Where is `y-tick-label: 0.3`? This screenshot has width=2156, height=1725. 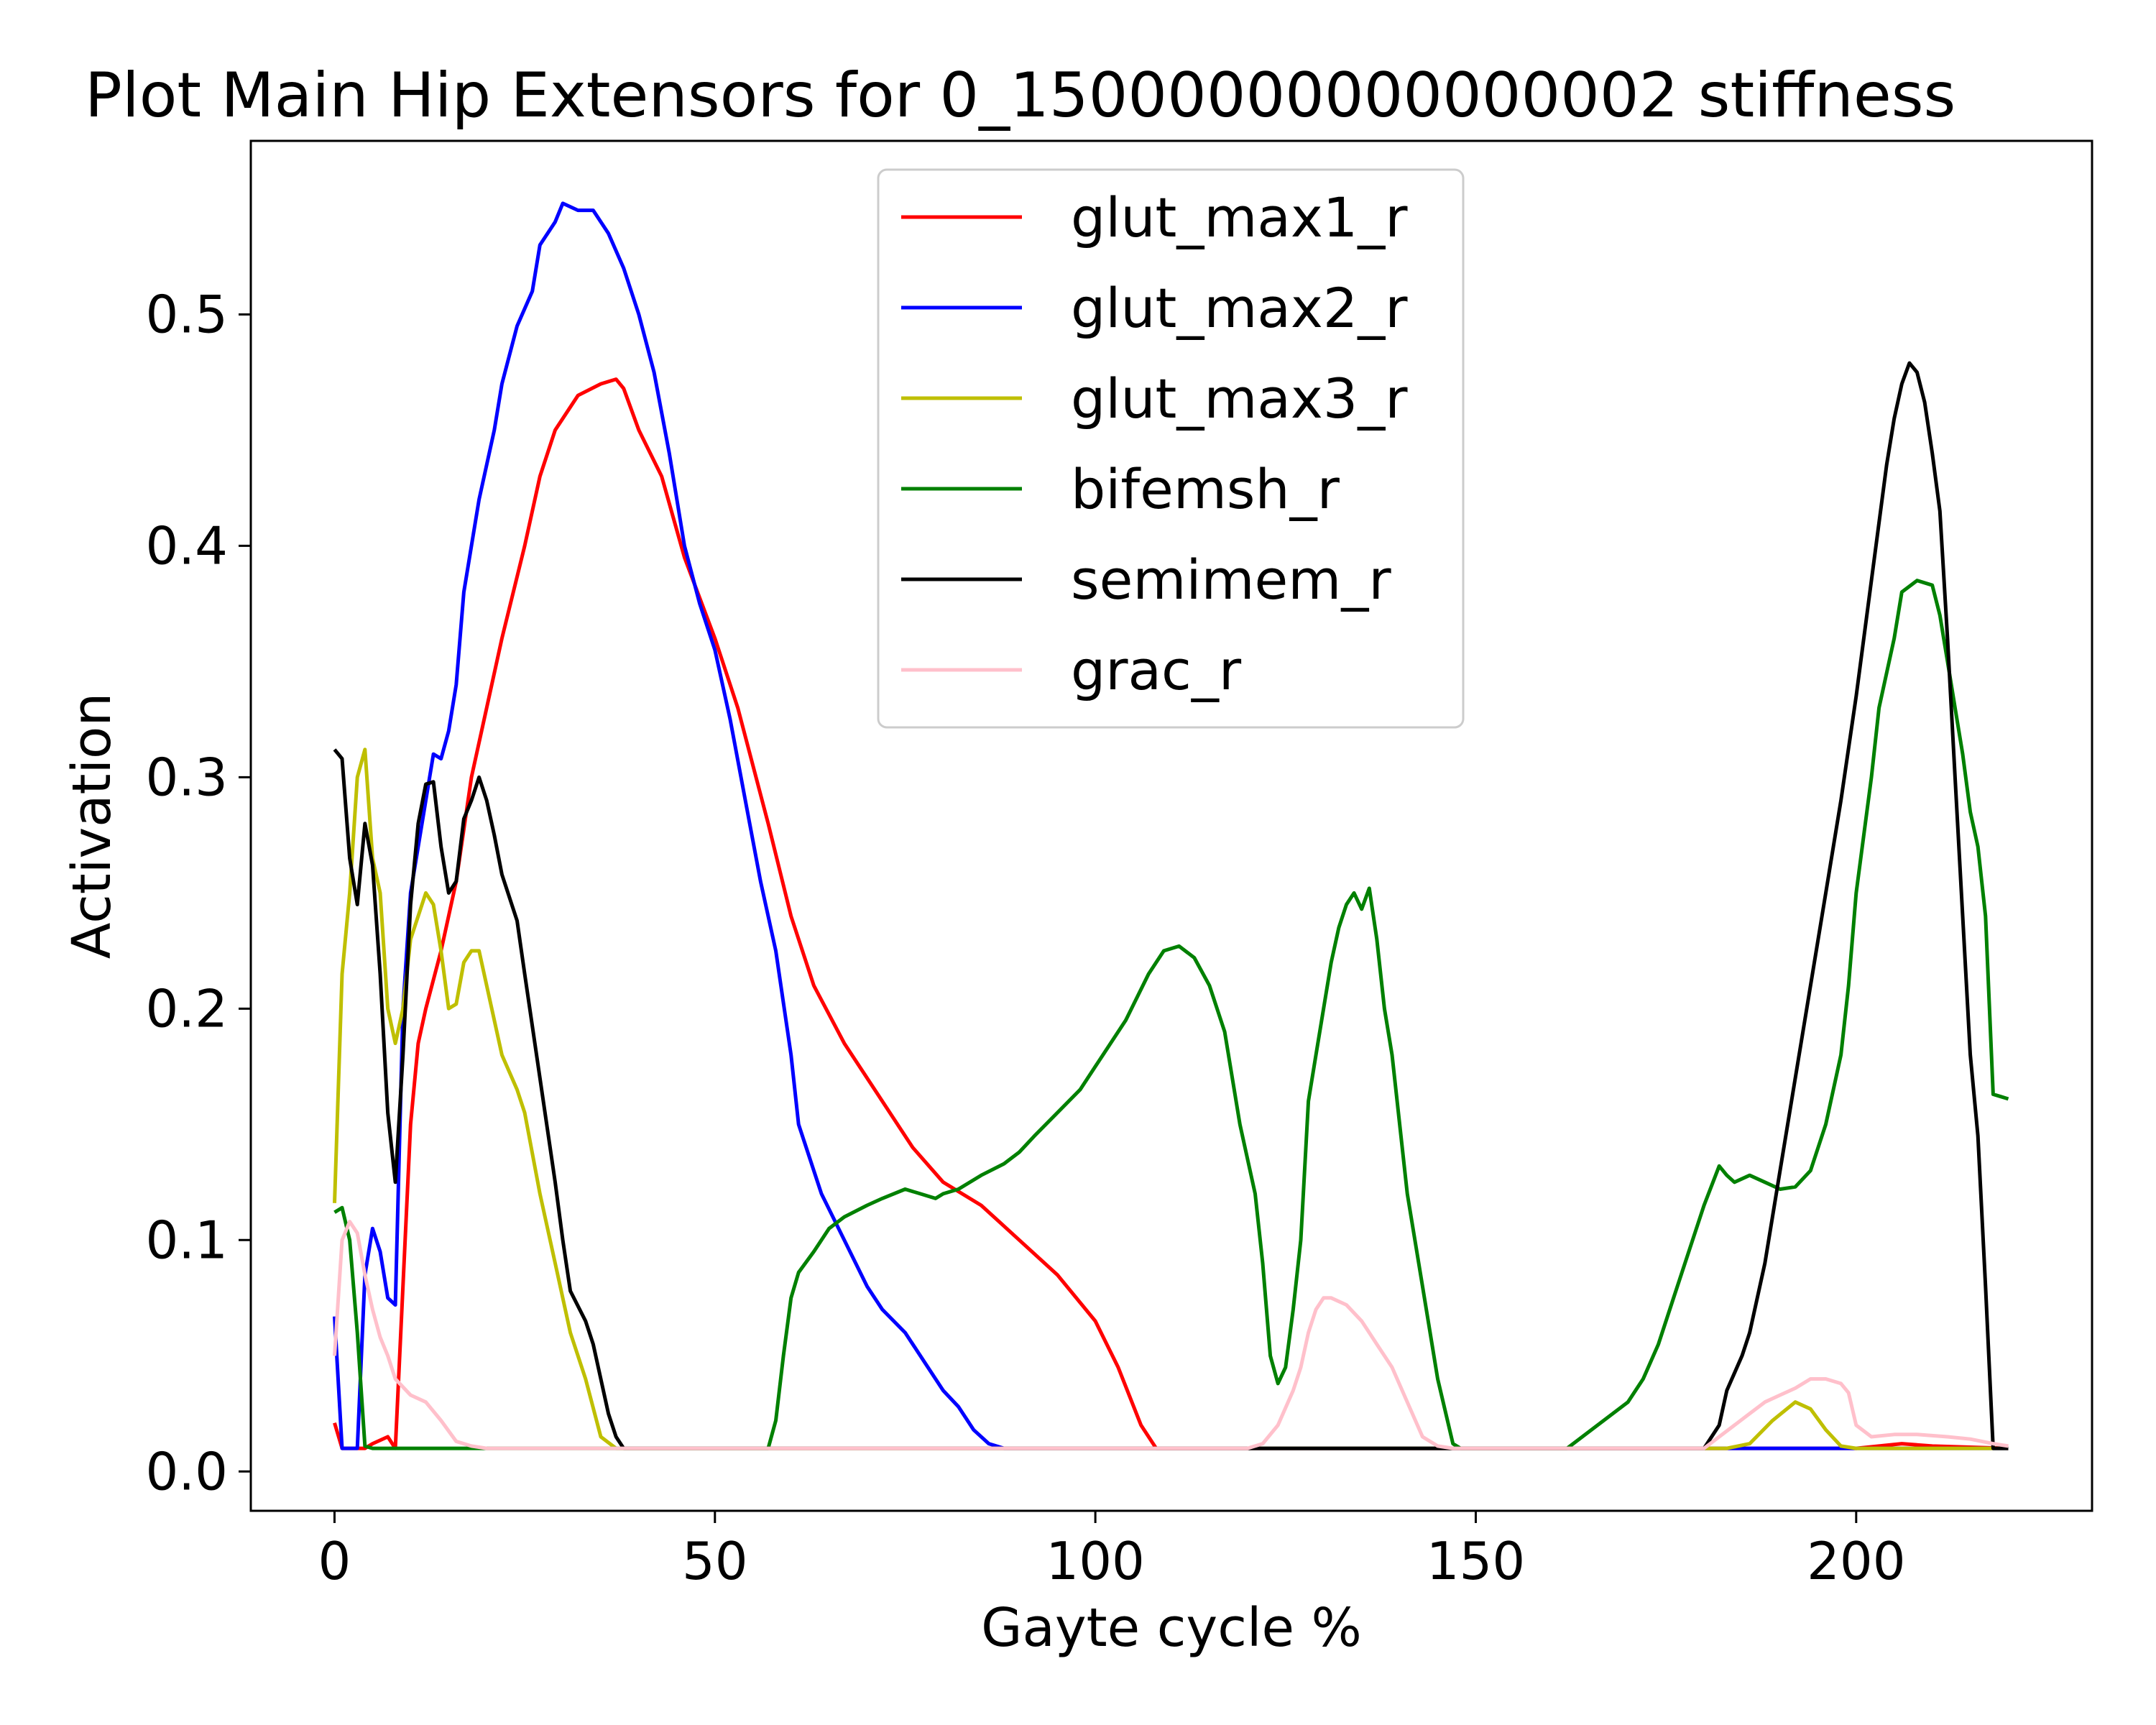
y-tick-label: 0.3 is located at coordinates (186, 777).